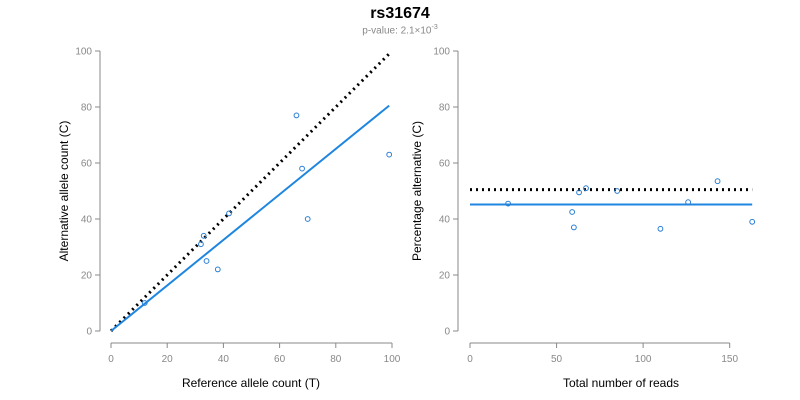 The width and height of the screenshot is (800, 400). What do you see at coordinates (441, 52) in the screenshot?
I see `panel2-y-tick-label: 100` at bounding box center [441, 52].